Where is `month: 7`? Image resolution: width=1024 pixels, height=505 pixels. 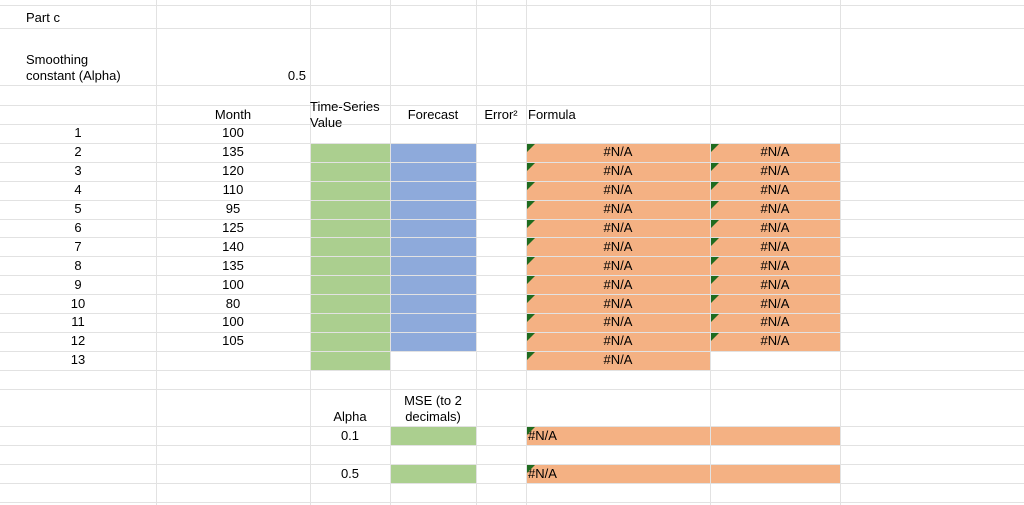 month: 7 is located at coordinates (78, 246).